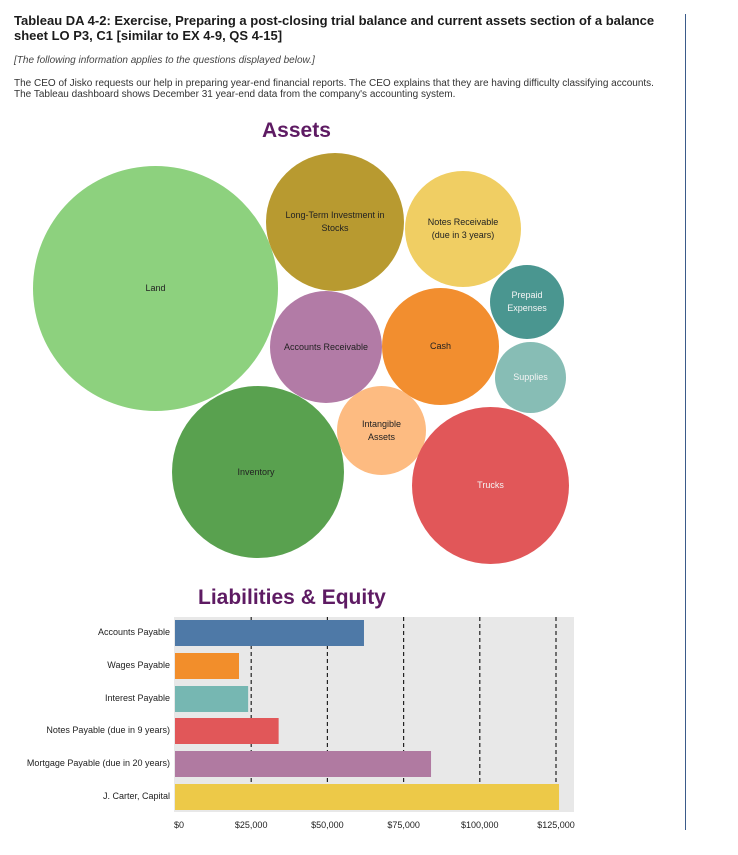  I want to click on bubble-label: Accounts Receivable, so click(326, 346).